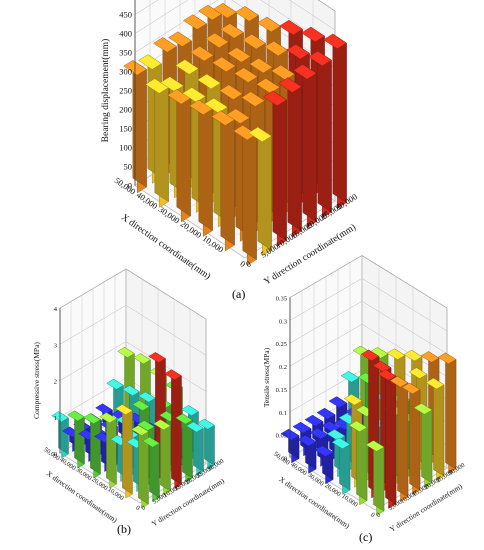 This screenshot has height=550, width=484. Describe the element at coordinates (55, 418) in the screenshot. I see `z-tick-label: 1` at that location.